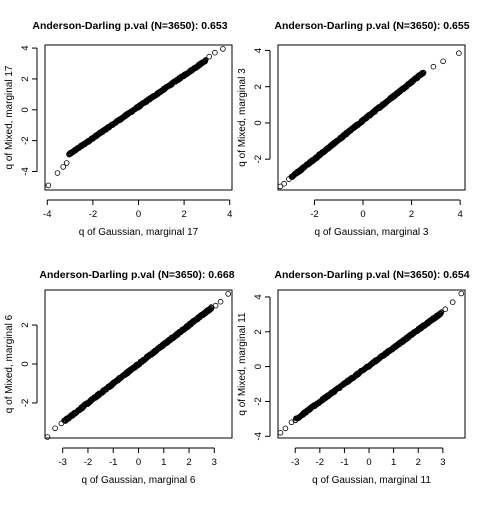  Describe the element at coordinates (371, 480) in the screenshot. I see `x-axis-label: q of Gaussian, marginal 11` at that location.